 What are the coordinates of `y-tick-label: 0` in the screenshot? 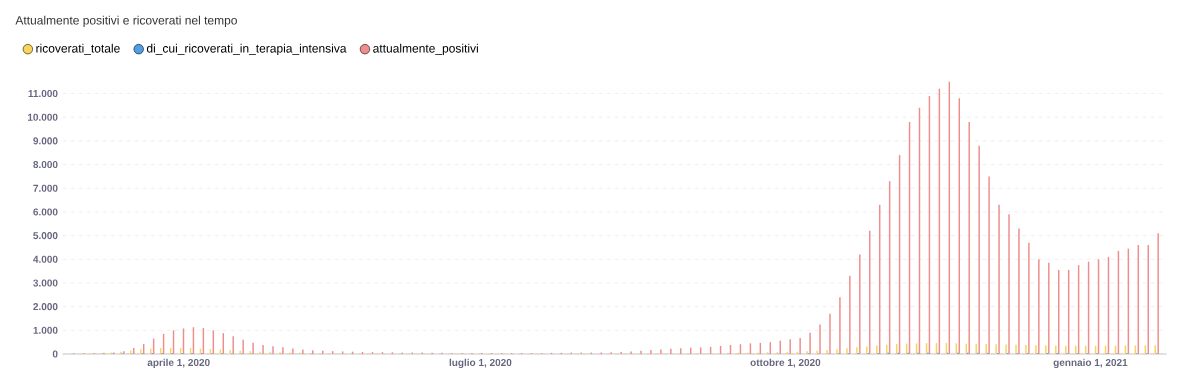 It's located at (55, 354).